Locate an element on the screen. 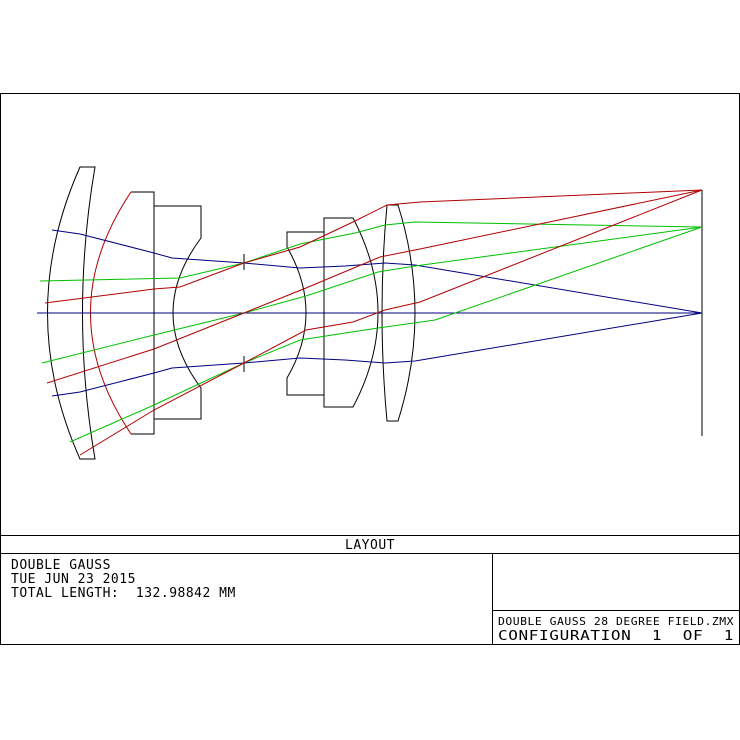 This screenshot has width=740, height=740. info-line-date: TUE JUN 23 2015 is located at coordinates (73, 579).